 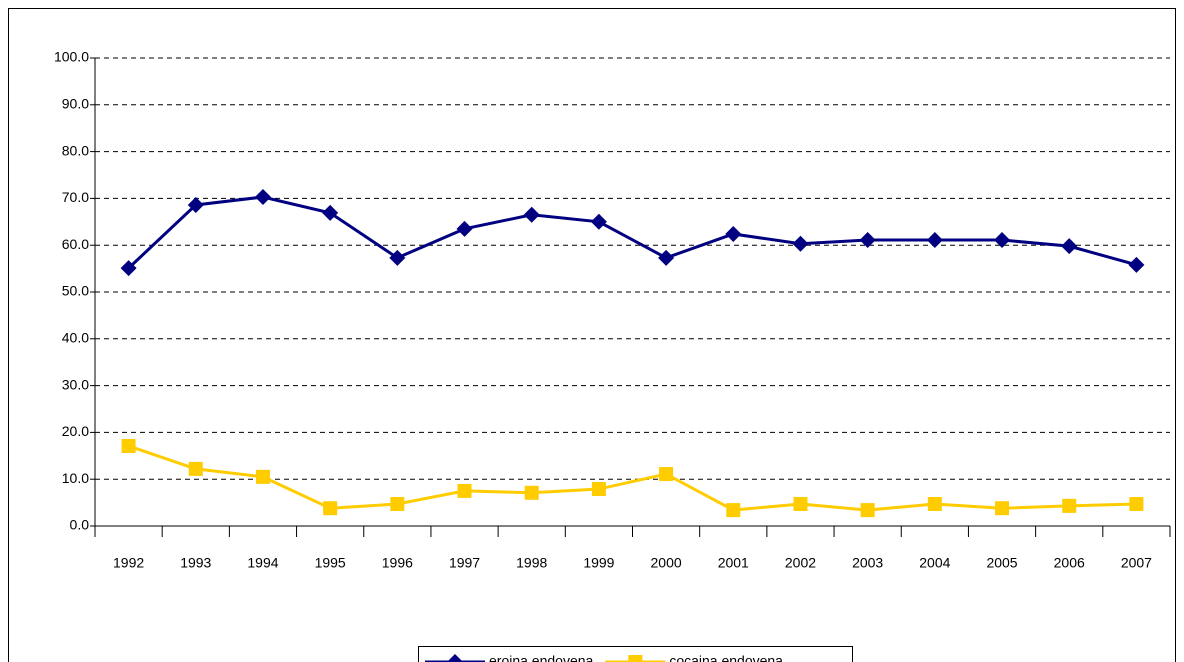 What do you see at coordinates (1136, 563) in the screenshot?
I see `x-tick-label: 2007` at bounding box center [1136, 563].